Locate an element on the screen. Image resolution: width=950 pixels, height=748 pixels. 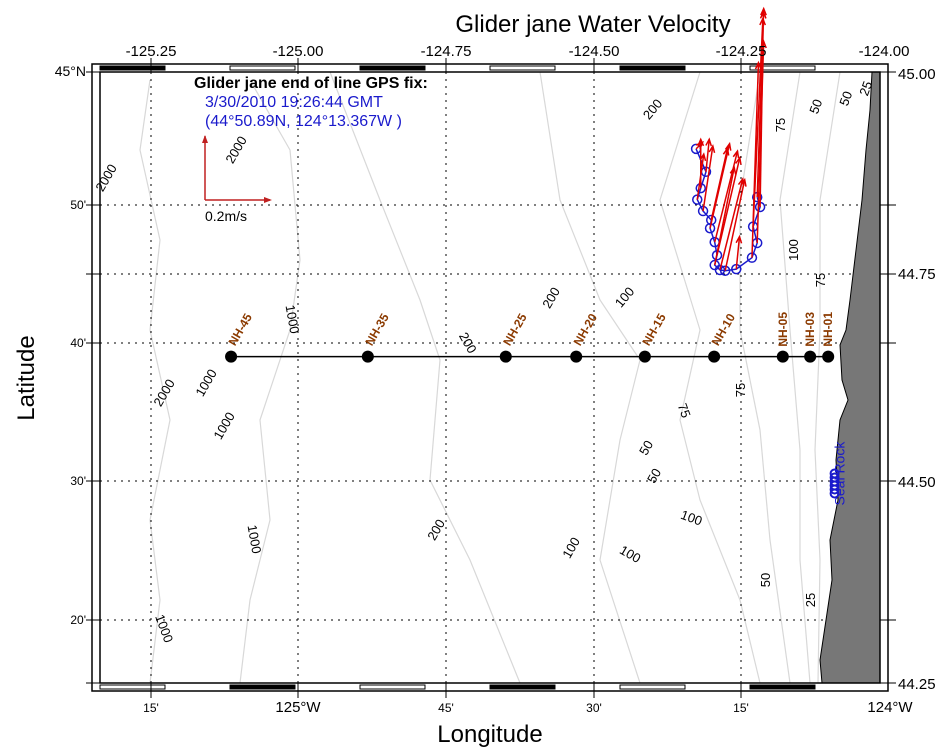
seal-rock-label: Seal Rock is located at coordinates (840, 473).